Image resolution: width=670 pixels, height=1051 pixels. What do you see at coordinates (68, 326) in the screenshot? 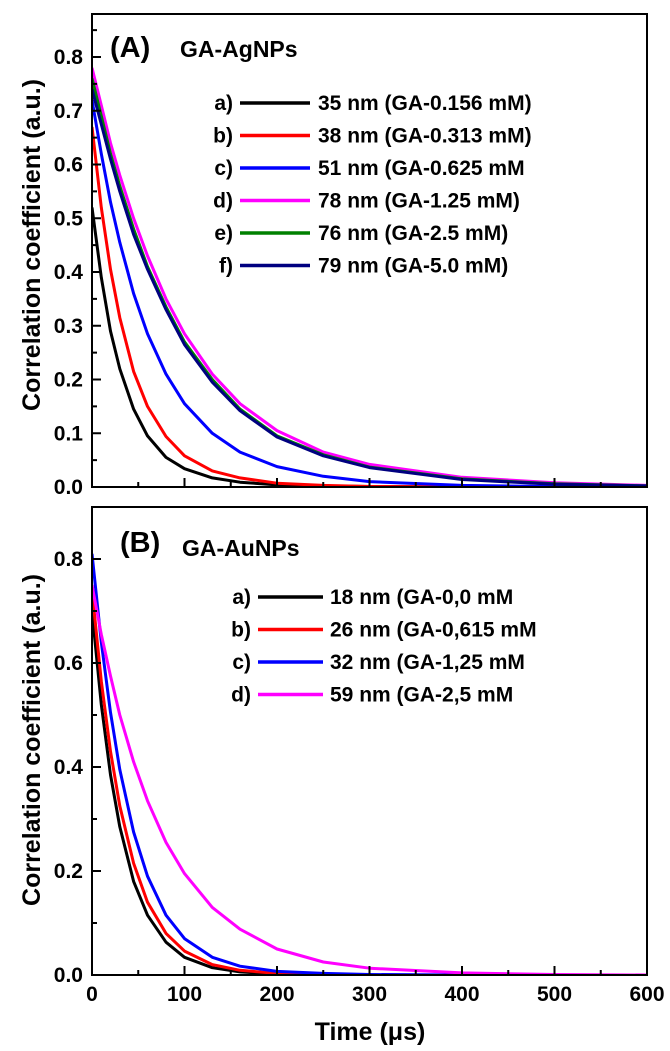
I see `y-tick-label: 0.3` at bounding box center [68, 326].